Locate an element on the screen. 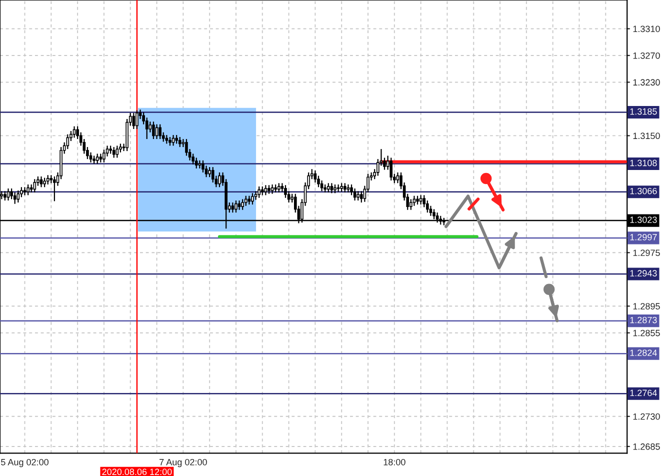 This screenshot has width=665, height=476. ref-line-label: 1.3066 is located at coordinates (643, 191).